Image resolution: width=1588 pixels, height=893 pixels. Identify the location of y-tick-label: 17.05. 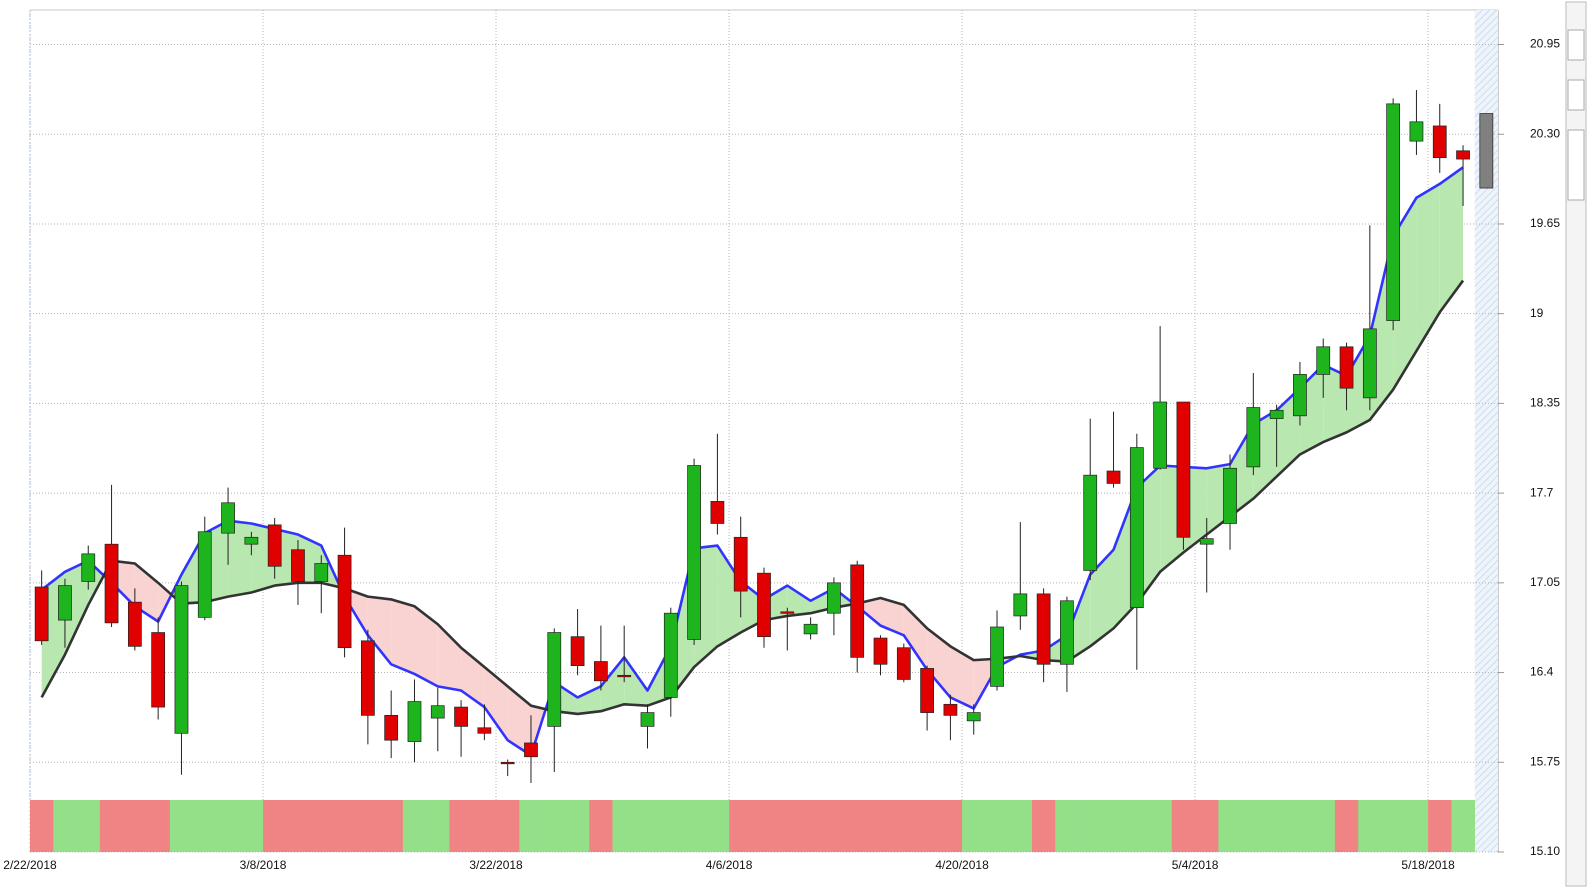
(1545, 582).